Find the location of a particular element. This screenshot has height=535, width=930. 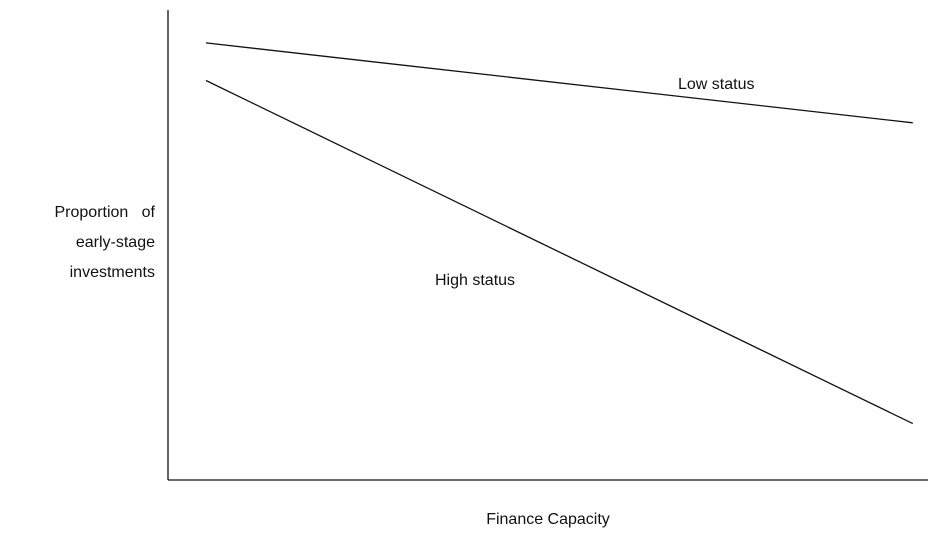

x-axis-label: Finance Capacity is located at coordinates (548, 519).